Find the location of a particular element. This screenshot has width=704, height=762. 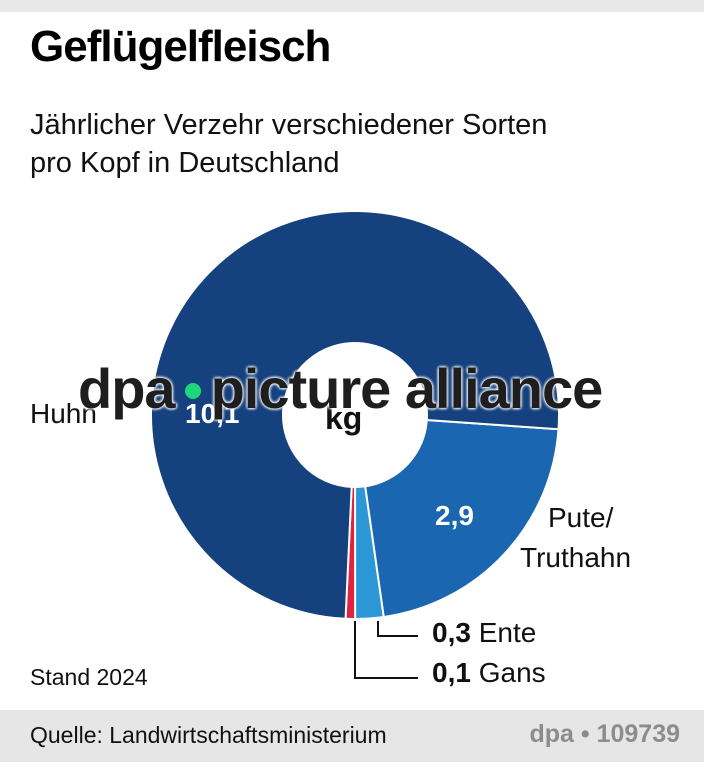

source-text: Quelle: Landwirtschaftsministerium is located at coordinates (208, 735).